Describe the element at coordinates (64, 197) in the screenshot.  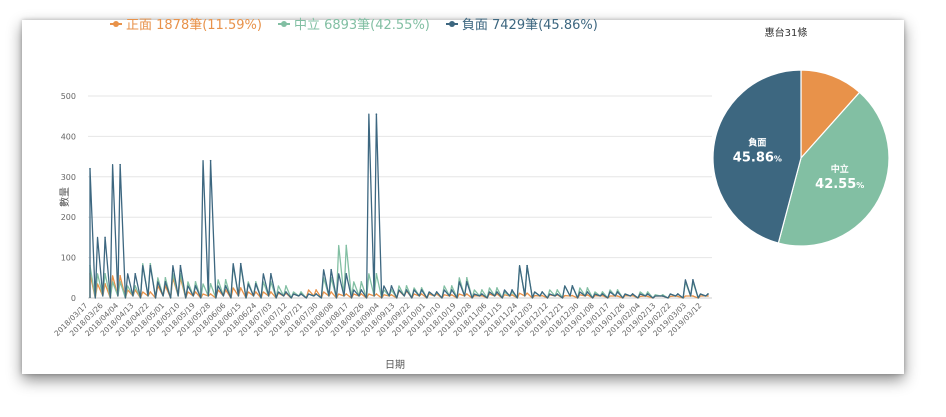
I see `y-axis-label: 數量` at that location.